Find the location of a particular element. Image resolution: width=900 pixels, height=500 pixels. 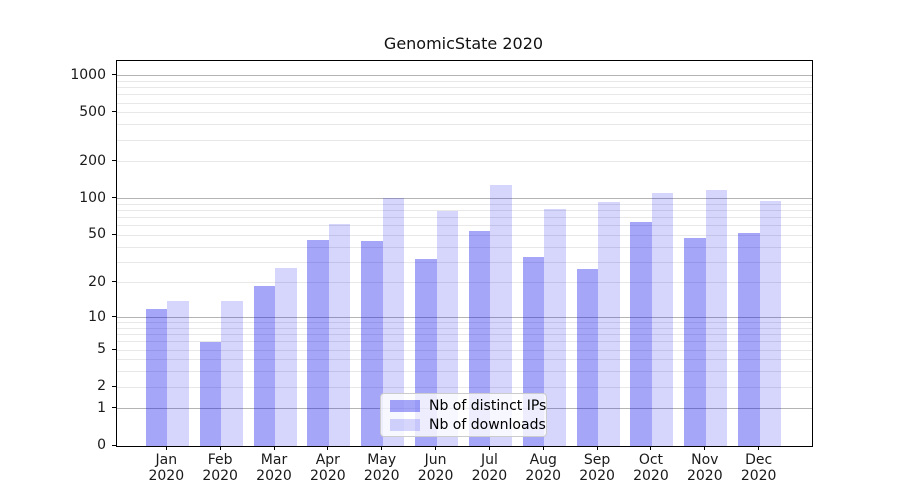

ytick-label-20: 20 is located at coordinates (97, 281).